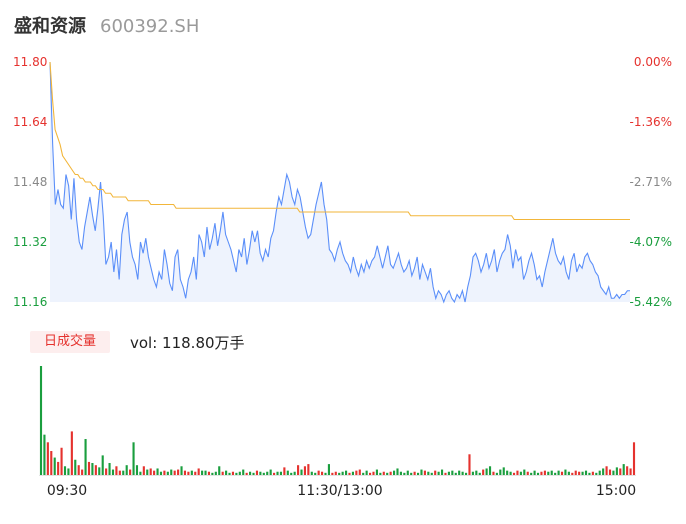 The height and width of the screenshot is (524, 686). What do you see at coordinates (188, 343) in the screenshot?
I see `volume-value: 118.80` at bounding box center [188, 343].